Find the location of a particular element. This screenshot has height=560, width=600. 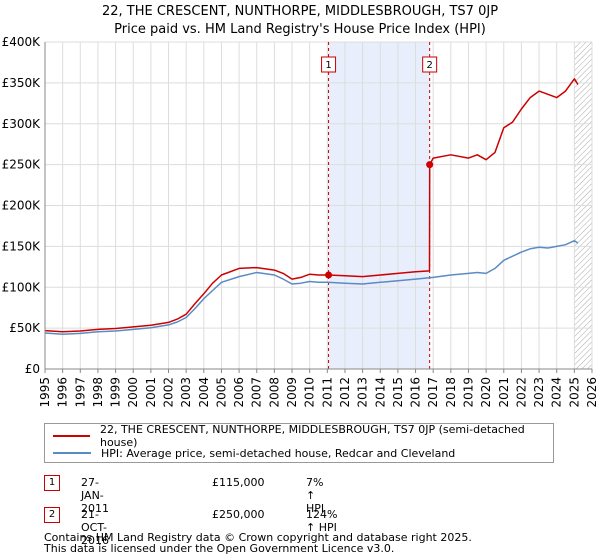

x-tick-label: 2012 is located at coordinates (345, 392).